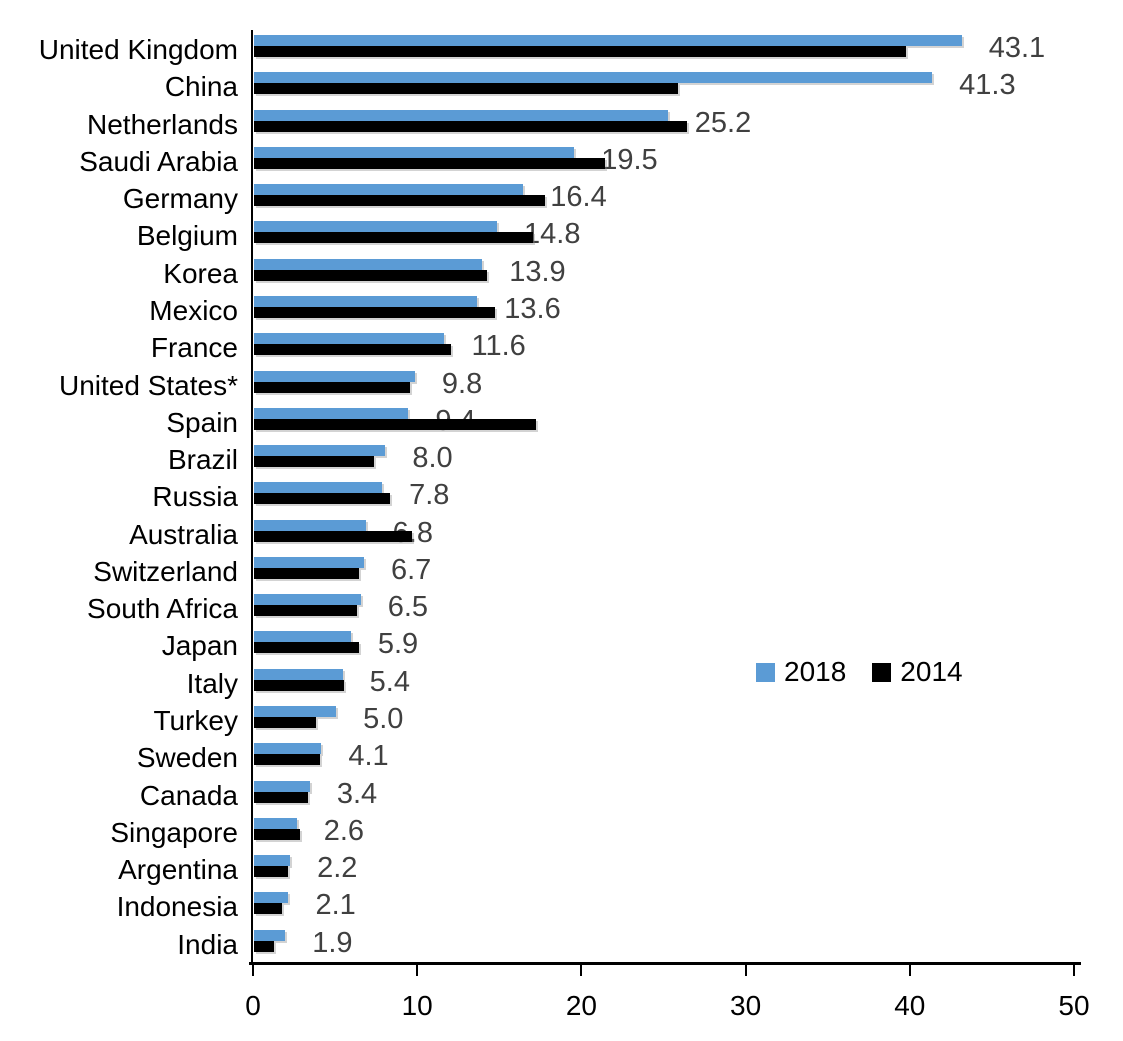 The width and height of the screenshot is (1123, 1041). I want to click on value-label: 8.0, so click(432, 458).